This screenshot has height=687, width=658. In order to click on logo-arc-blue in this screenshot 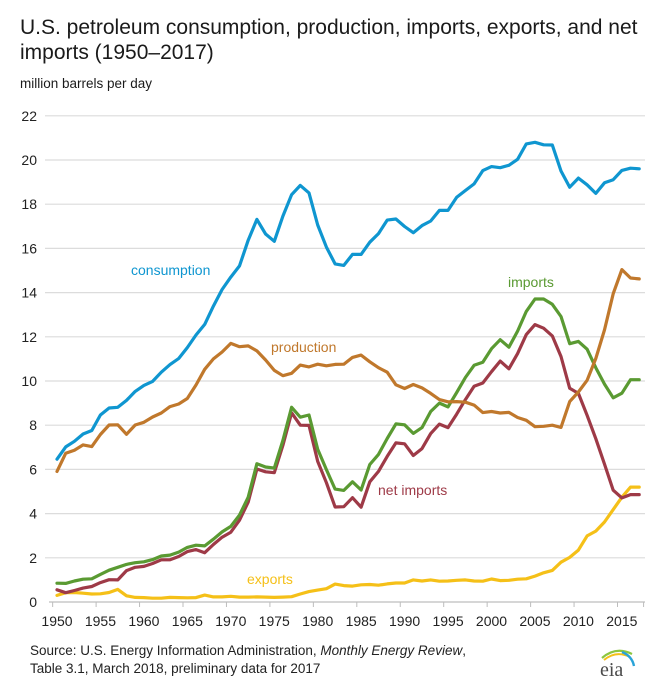, I will do `click(628, 658)`.